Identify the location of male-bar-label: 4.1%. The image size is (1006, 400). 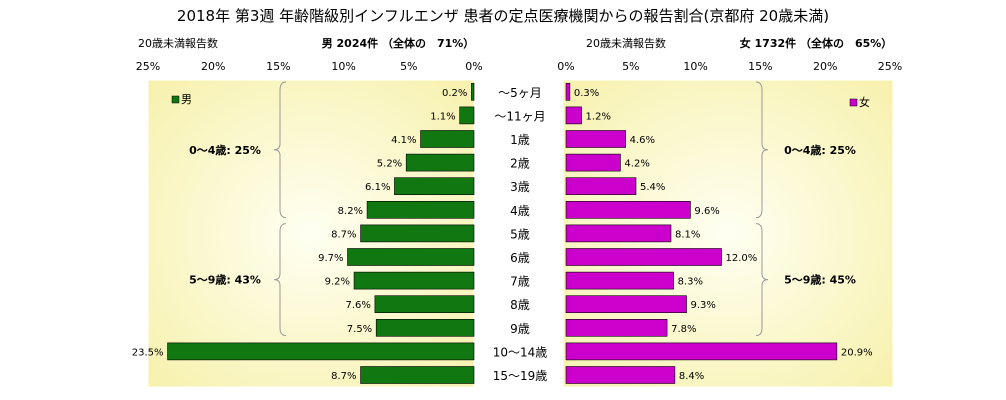
(403, 140).